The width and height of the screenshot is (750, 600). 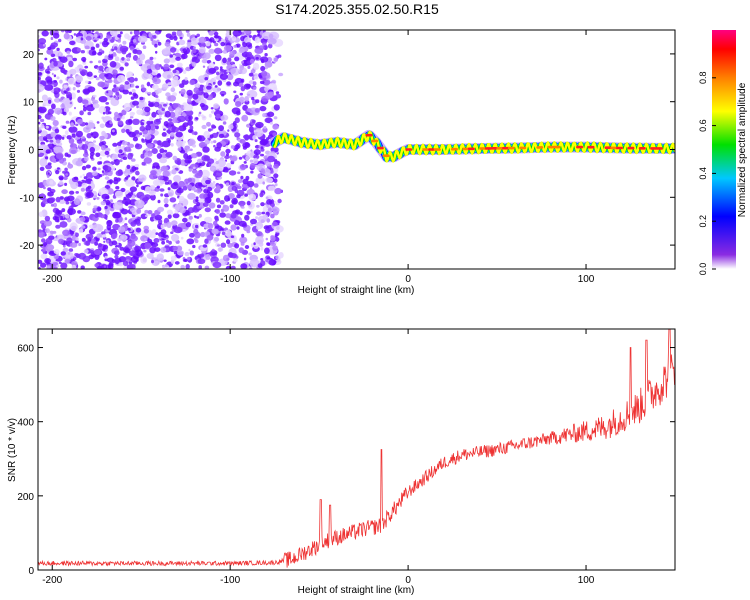 What do you see at coordinates (474, 146) in the screenshot?
I see `tone-band` at bounding box center [474, 146].